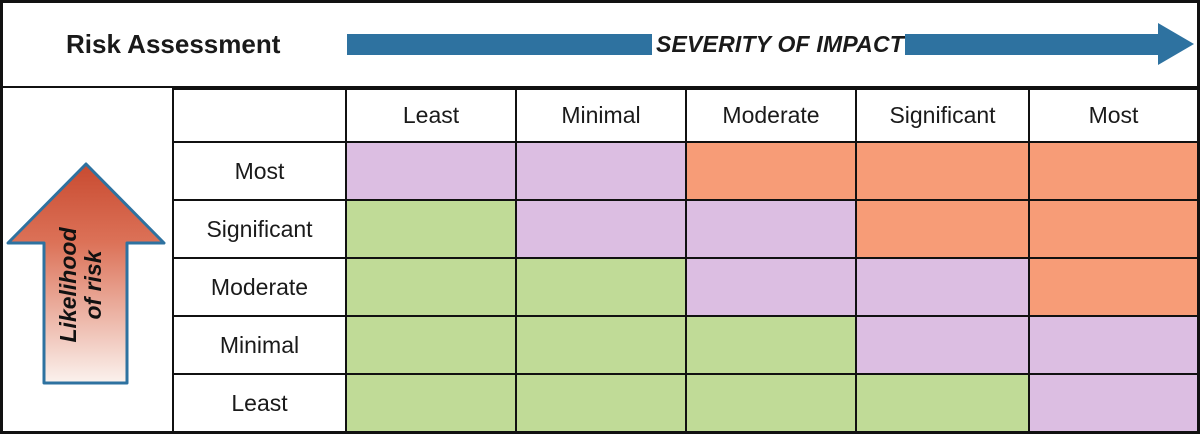 This screenshot has height=434, width=1200. I want to click on column-header-most: Most, so click(1112, 115).